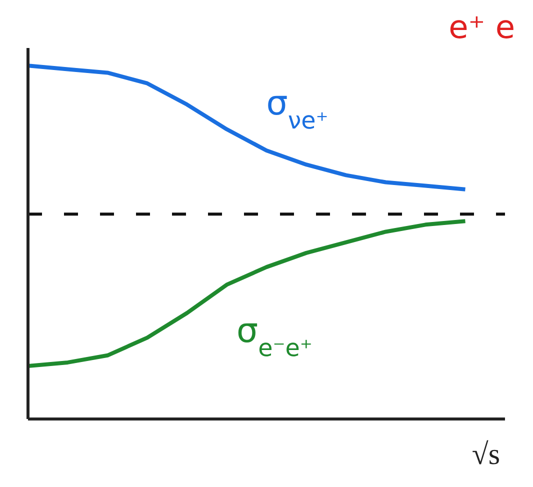 This screenshot has width=533, height=487. Describe the element at coordinates (297, 109) in the screenshot. I see `series-label: σ$_{νe⁺}$` at that location.